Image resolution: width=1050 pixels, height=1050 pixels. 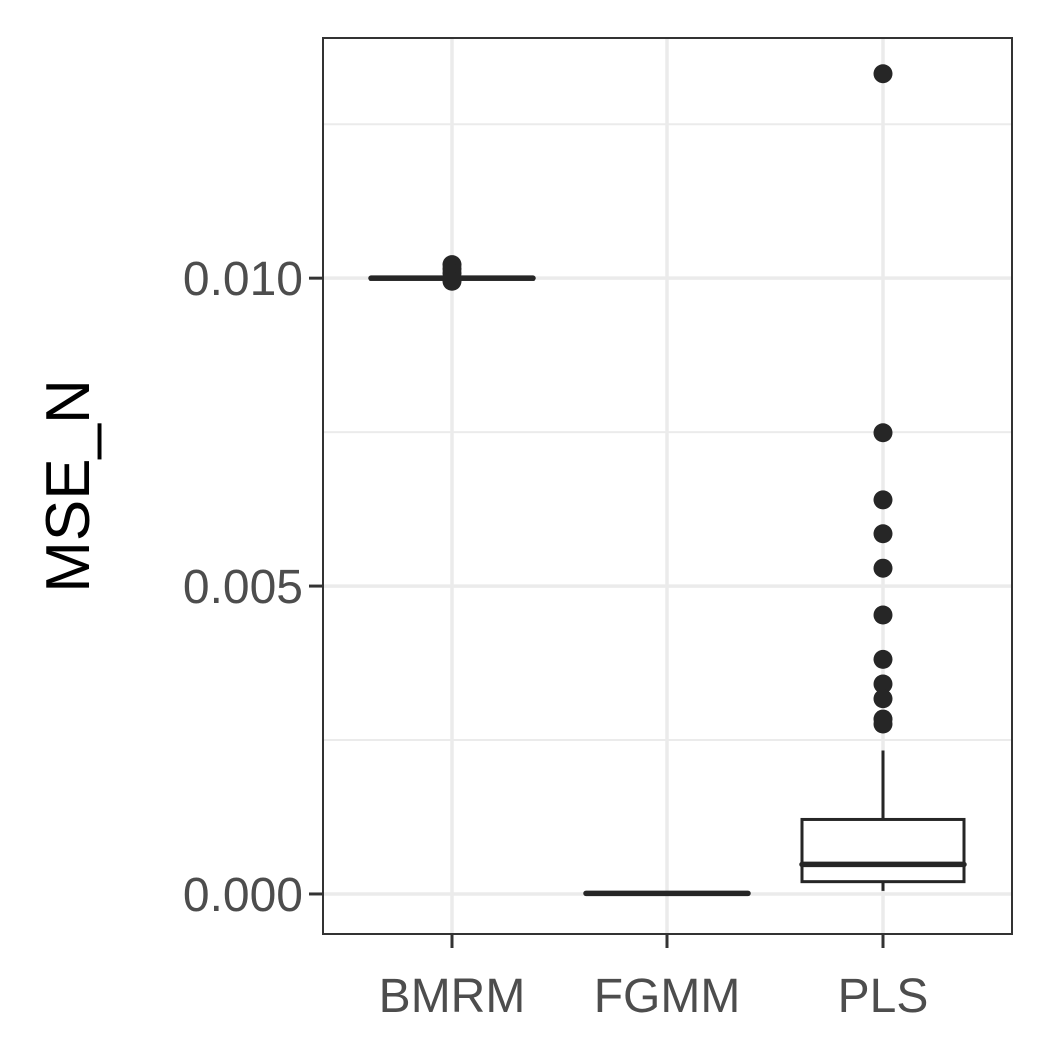 What do you see at coordinates (243, 895) in the screenshot?
I see `y-tick-label: 0.000` at bounding box center [243, 895].